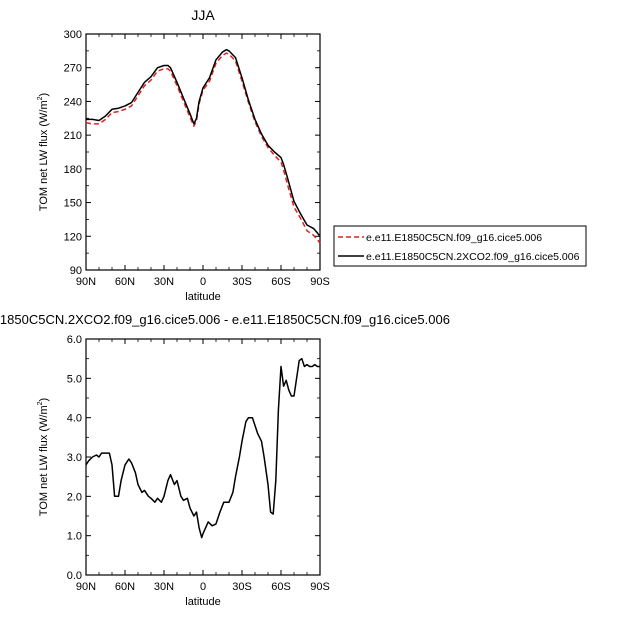 This screenshot has width=621, height=621. Describe the element at coordinates (74, 419) in the screenshot. I see `y-tick-label: 4.0` at that location.